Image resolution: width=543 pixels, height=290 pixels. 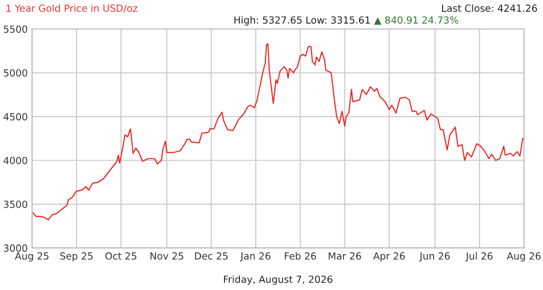 What do you see at coordinates (478, 257) in the screenshot?
I see `x-tick-label: Jul 26` at bounding box center [478, 257].